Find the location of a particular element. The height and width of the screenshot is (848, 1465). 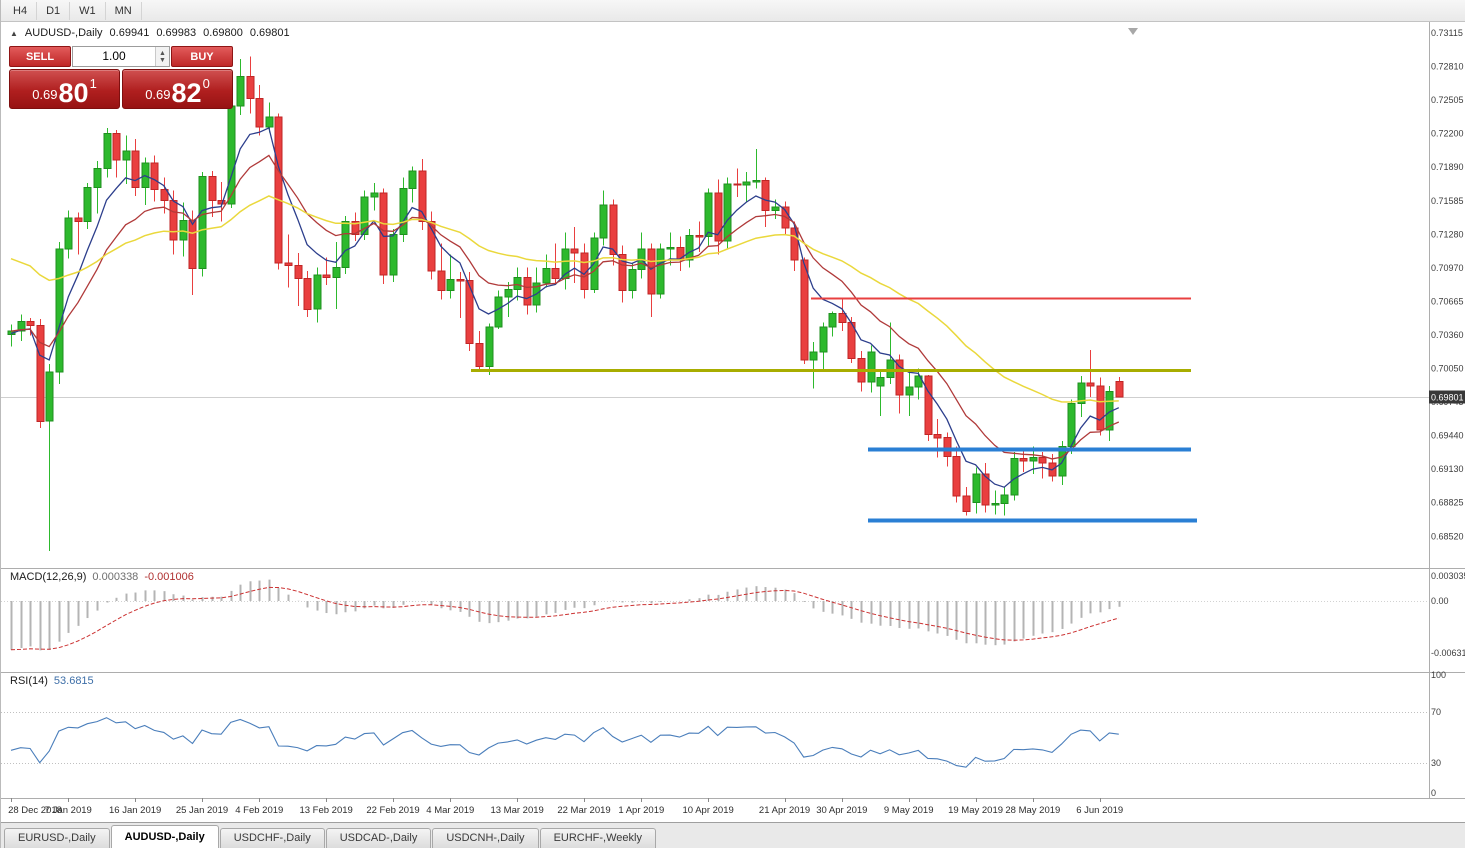

timeframe-button-d1: D1 is located at coordinates (54, 10).